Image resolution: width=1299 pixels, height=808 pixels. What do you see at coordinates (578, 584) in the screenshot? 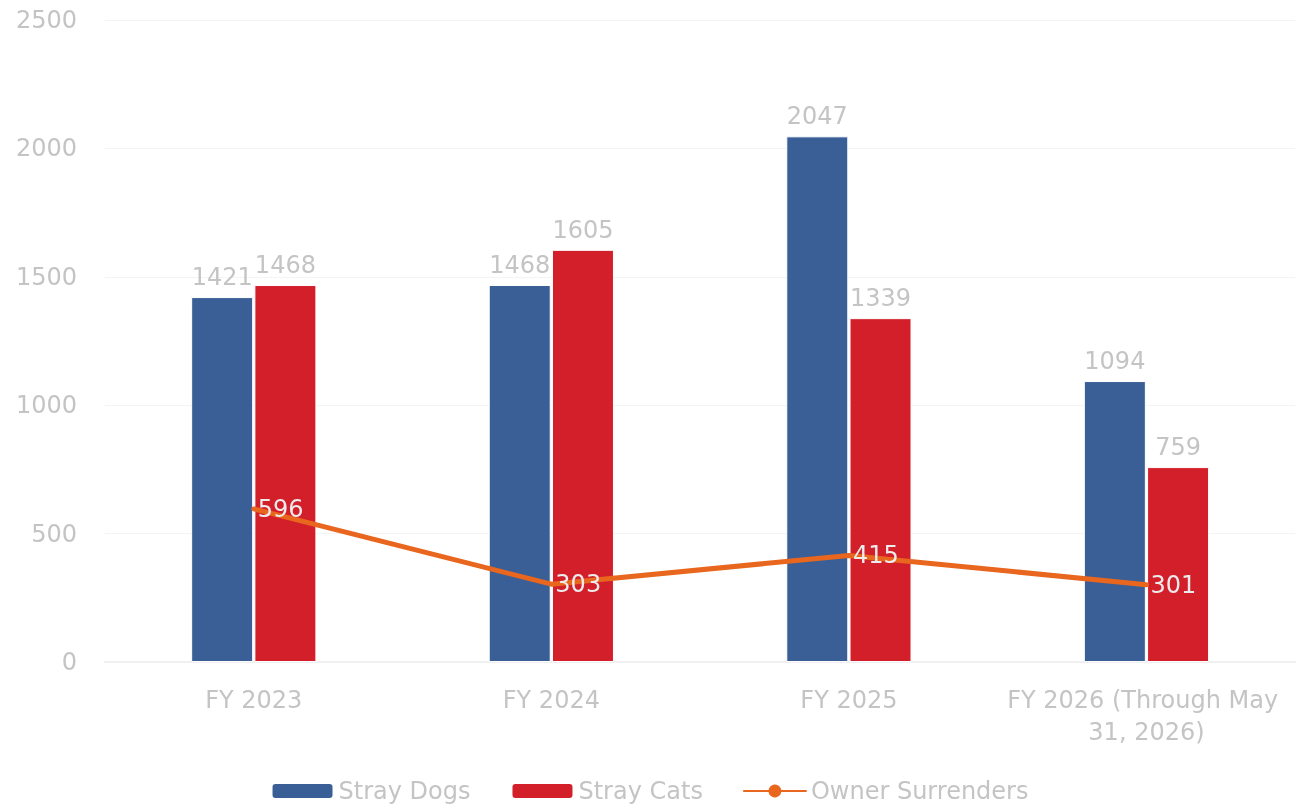
I see `data-label: 303` at bounding box center [578, 584].